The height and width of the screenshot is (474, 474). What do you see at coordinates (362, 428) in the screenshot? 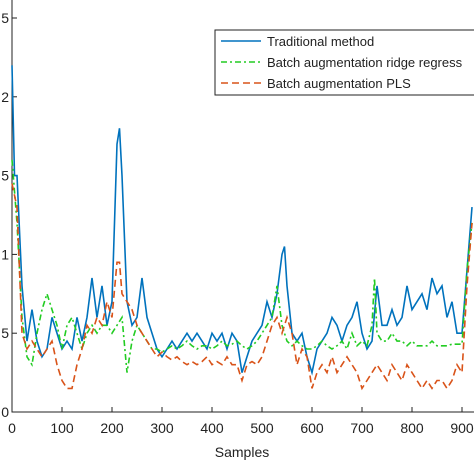
I see `x-tick-label: 700` at bounding box center [362, 428].